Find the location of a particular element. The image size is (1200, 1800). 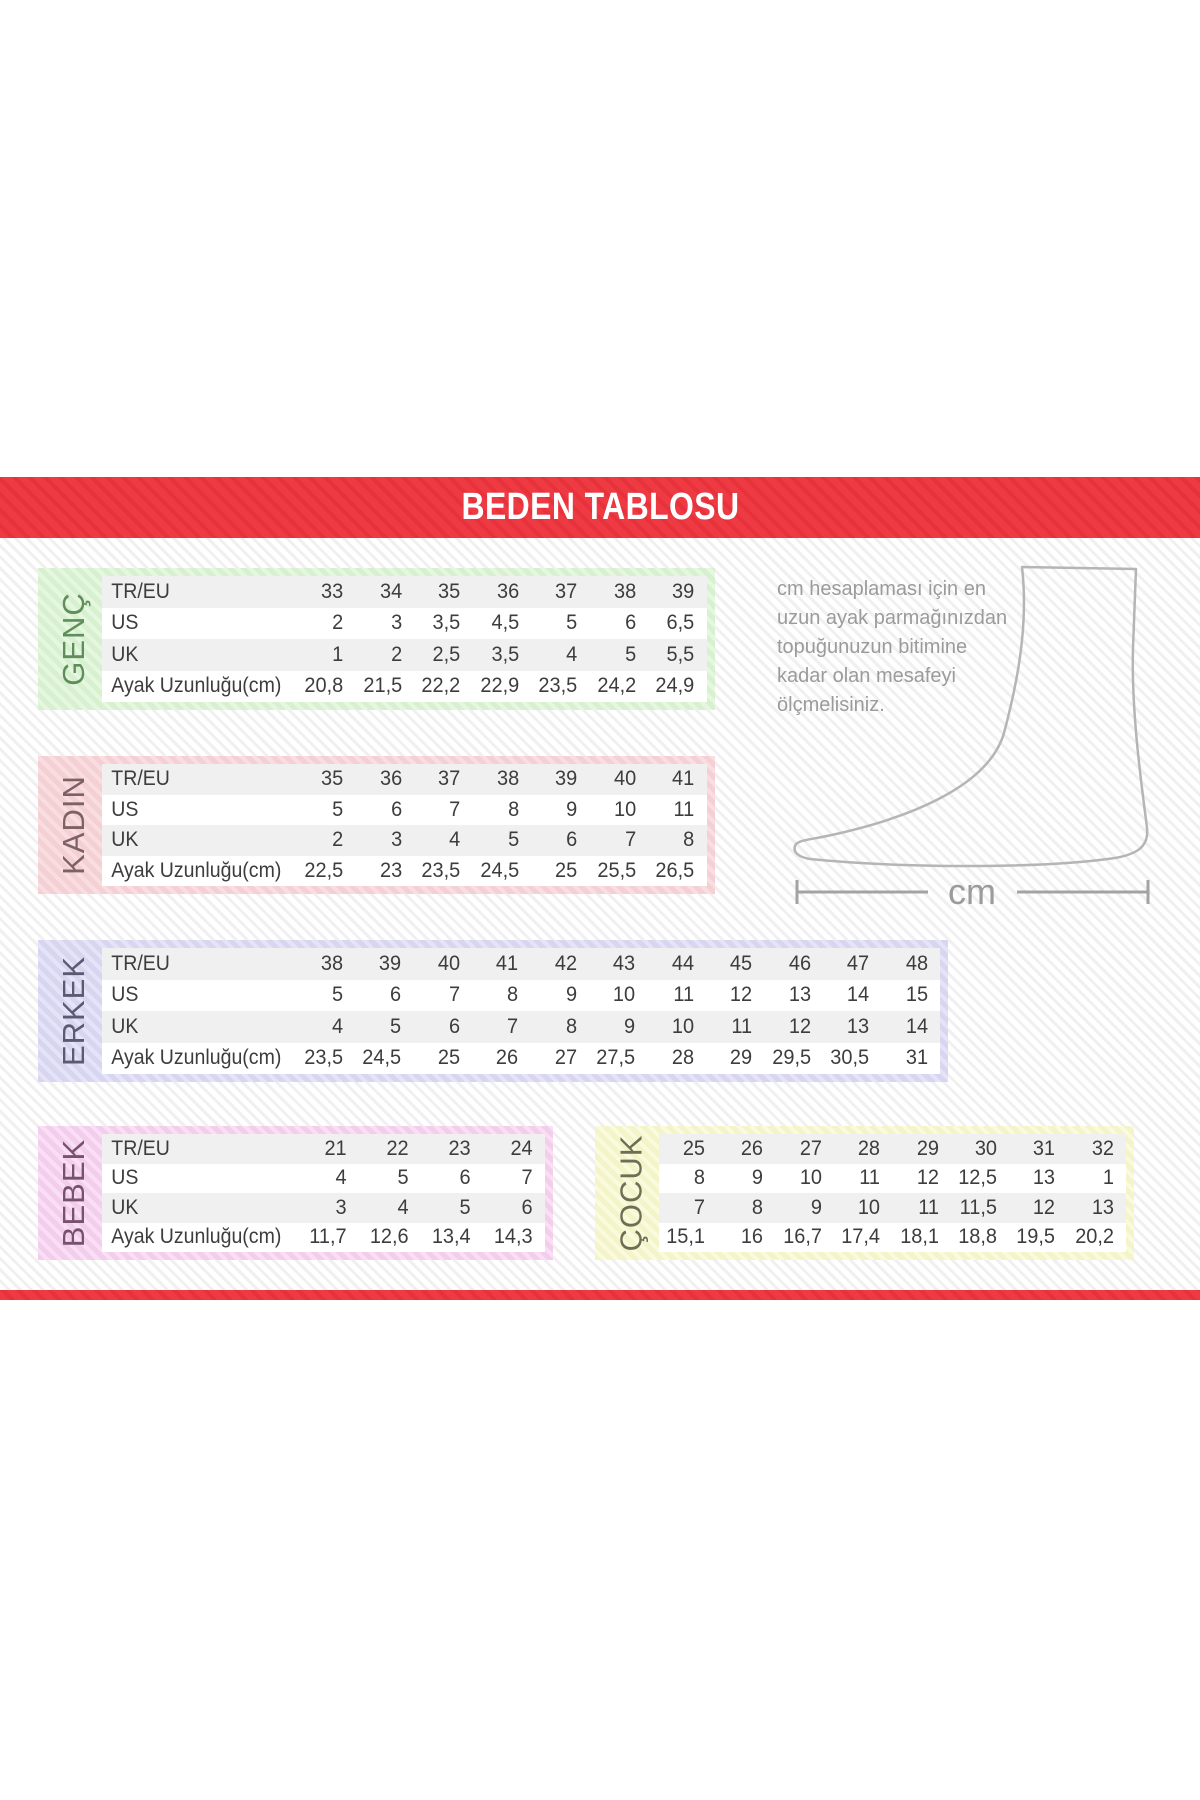

table-cell: 41 is located at coordinates (683, 779).